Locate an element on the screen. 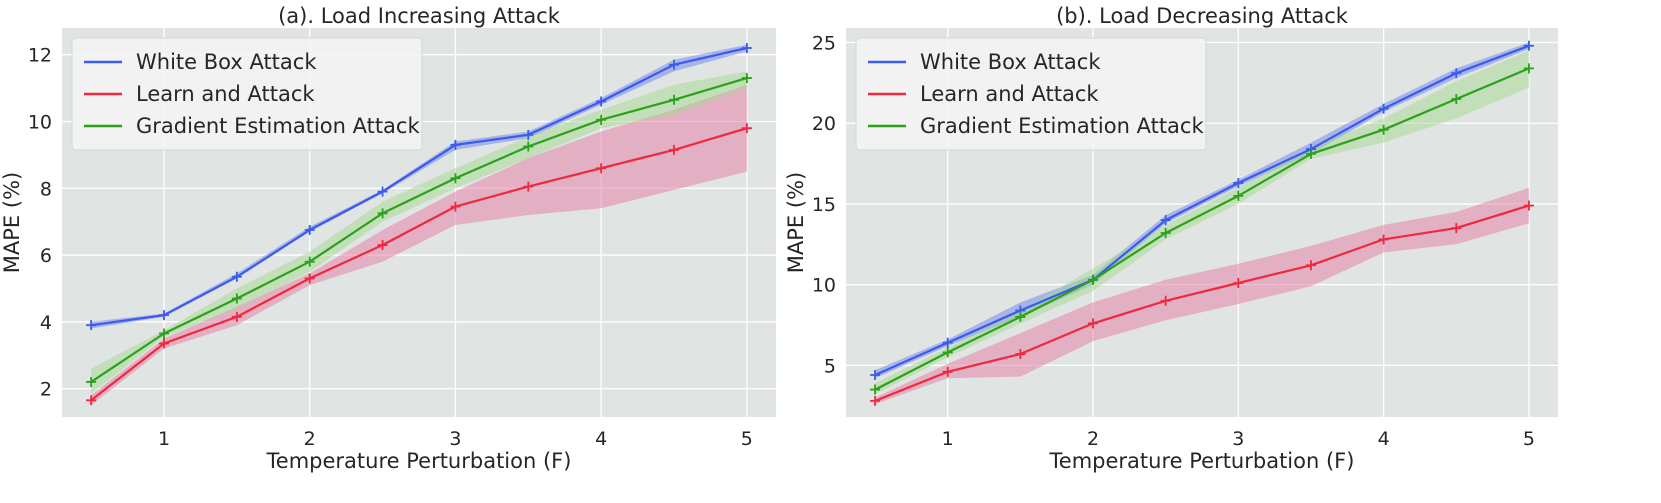  y-tick-label: 20 is located at coordinates (824, 124).